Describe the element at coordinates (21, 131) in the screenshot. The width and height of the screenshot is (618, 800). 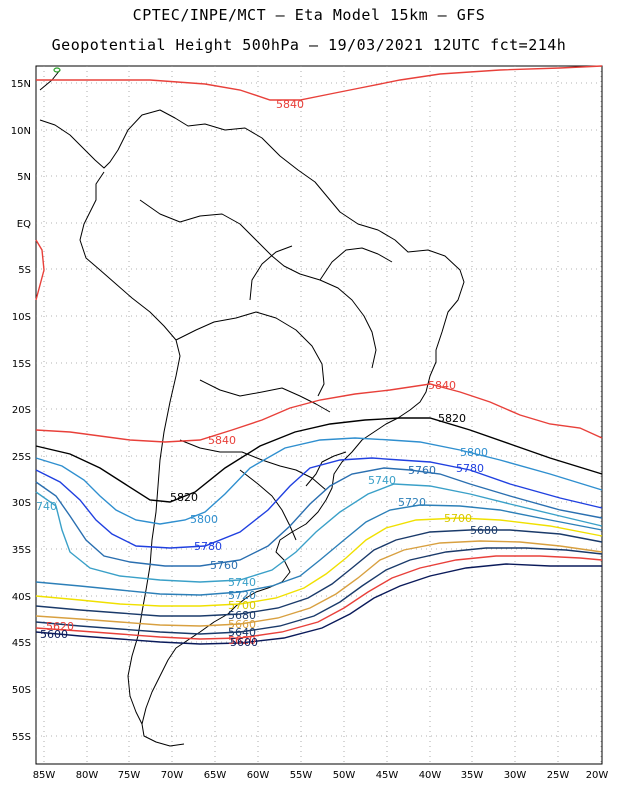
I see `lat-label: 10N` at that location.